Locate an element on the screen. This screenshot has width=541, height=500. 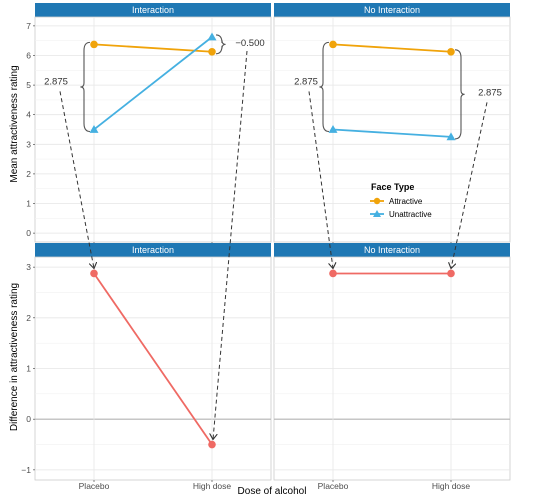
legend-title: Face Type is located at coordinates (392, 187).